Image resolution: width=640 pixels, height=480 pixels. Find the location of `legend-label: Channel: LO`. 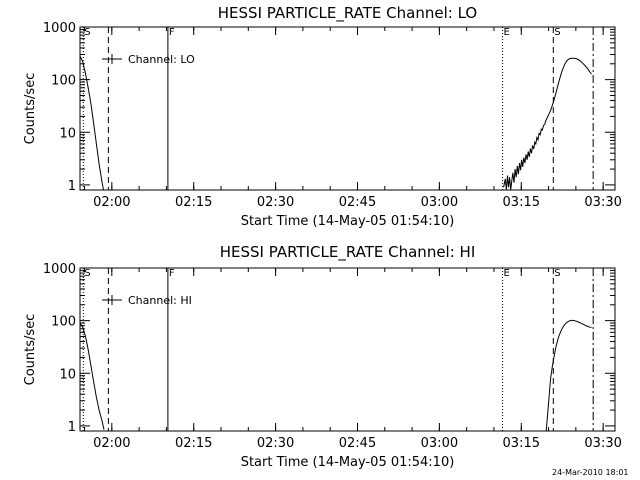

legend-label: Channel: LO is located at coordinates (161, 59).